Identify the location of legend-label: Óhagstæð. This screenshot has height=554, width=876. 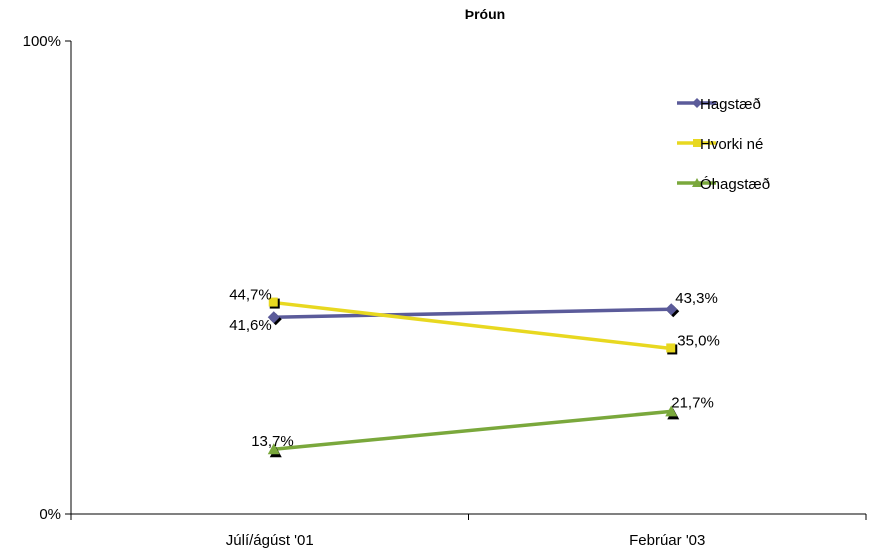
(735, 184).